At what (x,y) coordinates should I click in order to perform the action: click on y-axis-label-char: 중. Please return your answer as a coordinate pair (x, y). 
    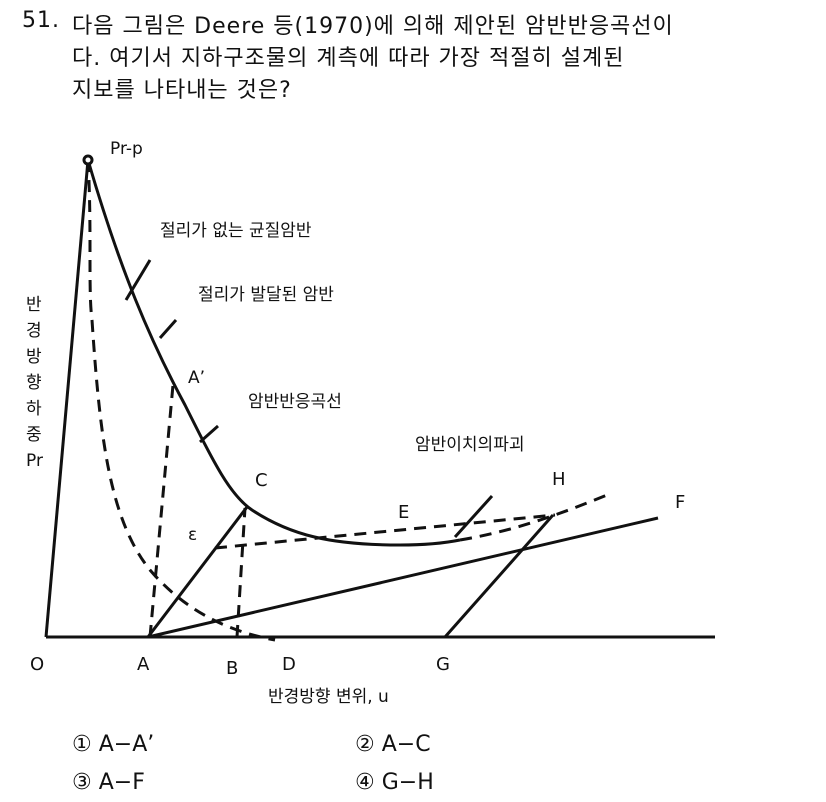
    Looking at the image, I should click on (34, 435).